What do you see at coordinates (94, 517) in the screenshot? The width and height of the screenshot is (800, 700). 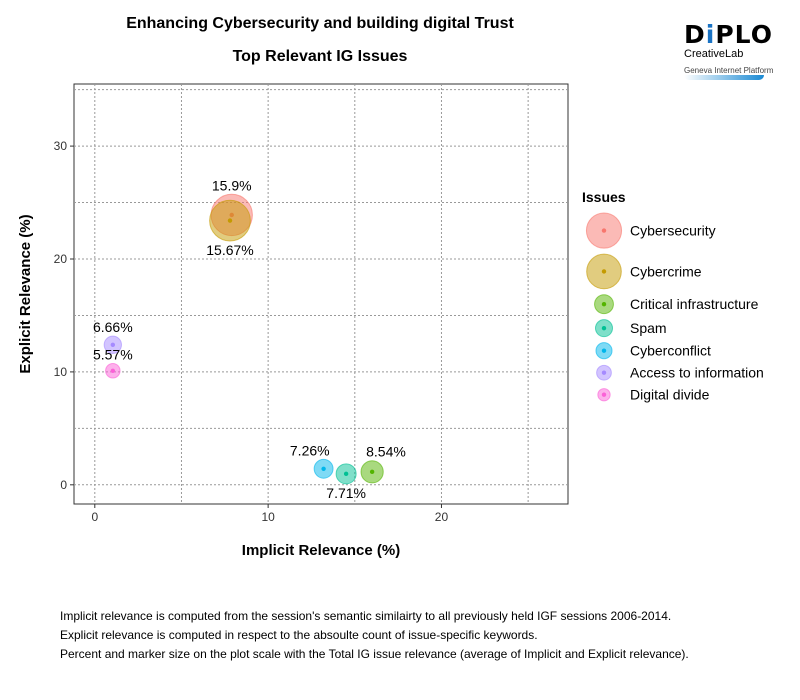 I see `x-tick-label: 0` at bounding box center [94, 517].